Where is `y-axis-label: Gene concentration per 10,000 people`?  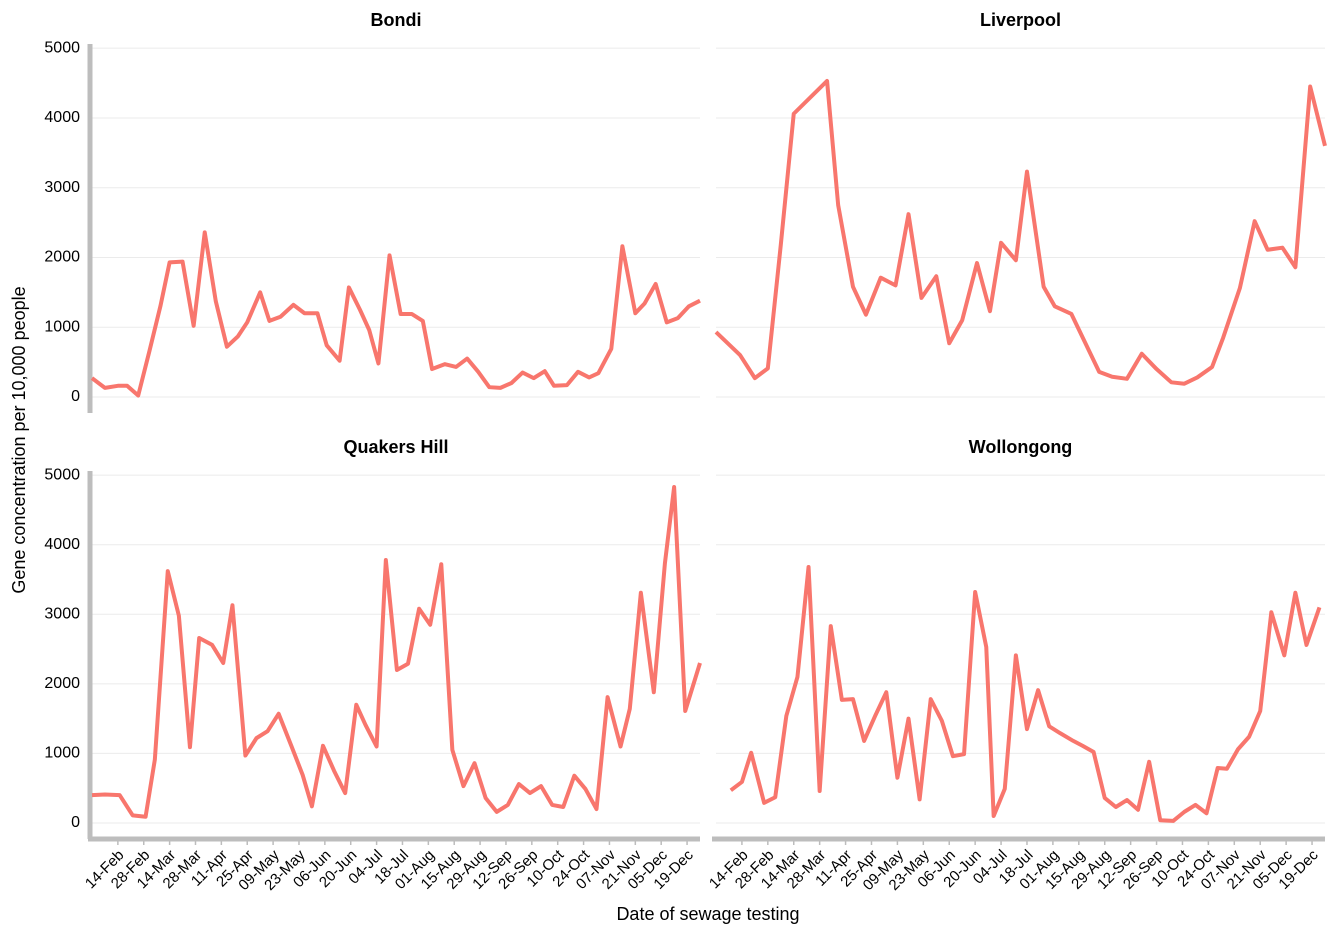
y-axis-label: Gene concentration per 10,000 people is located at coordinates (19, 439).